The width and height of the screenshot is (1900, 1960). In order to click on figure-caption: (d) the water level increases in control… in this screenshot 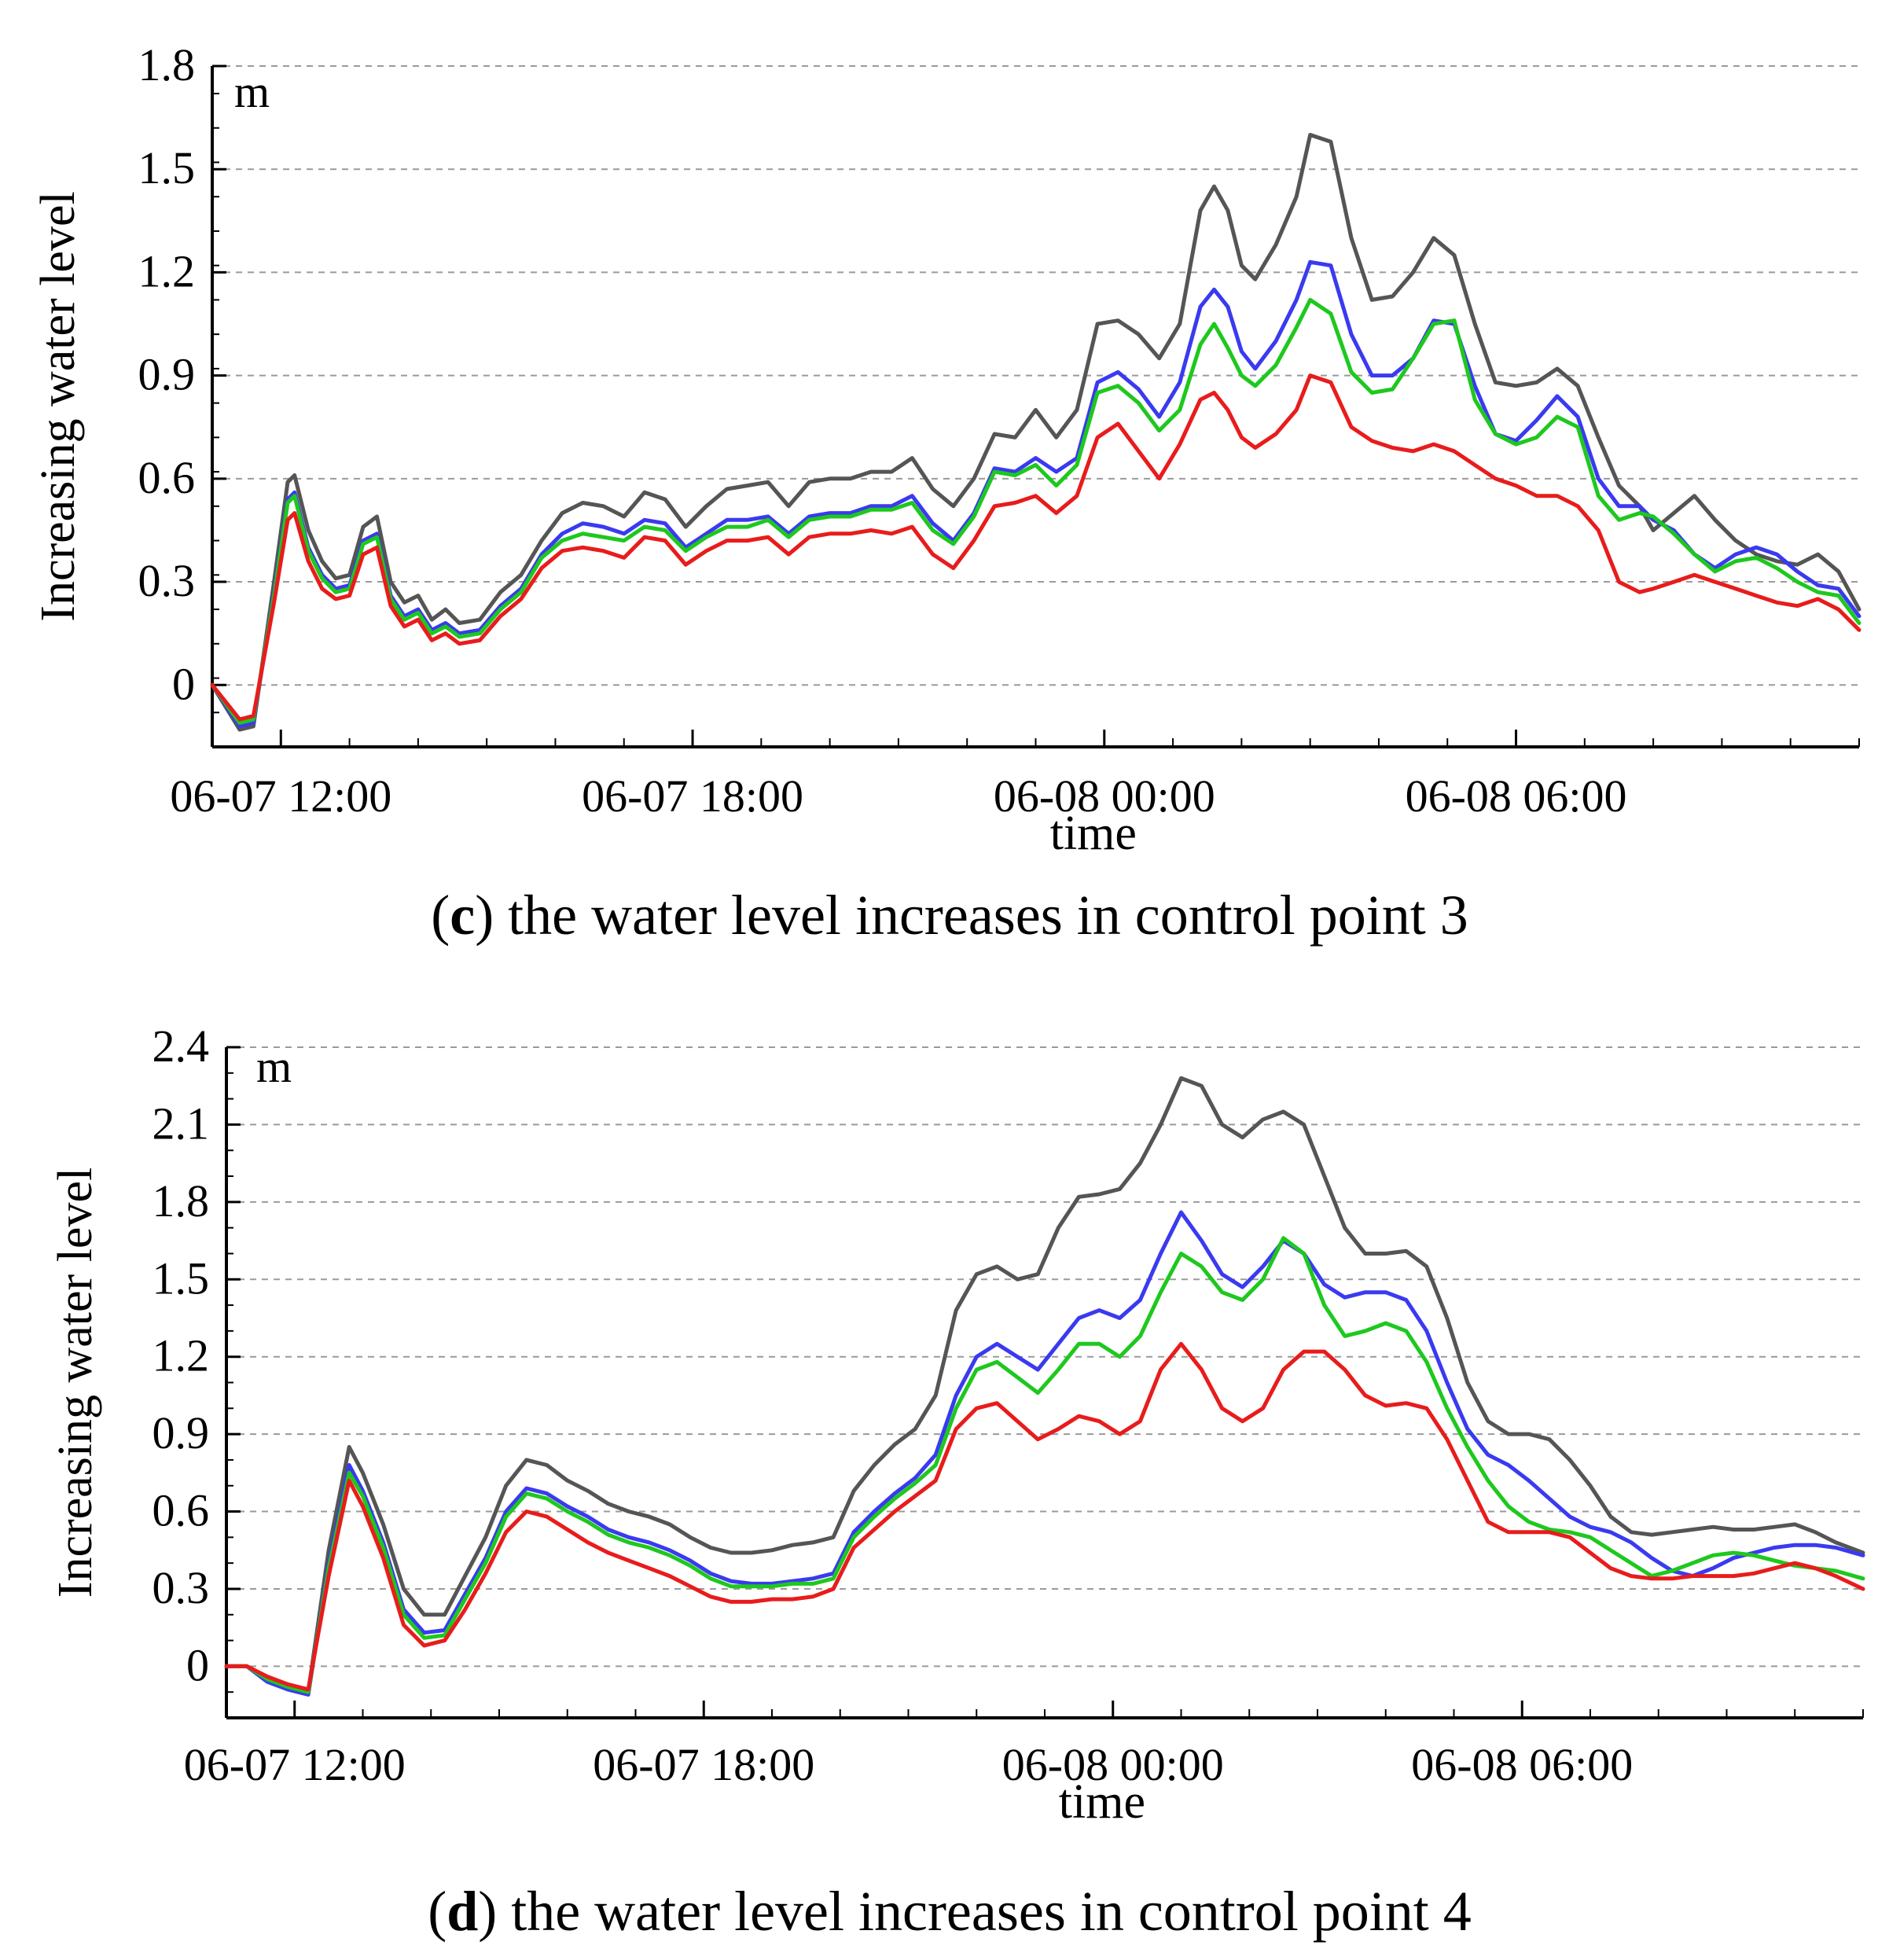, I will do `click(950, 1911)`.